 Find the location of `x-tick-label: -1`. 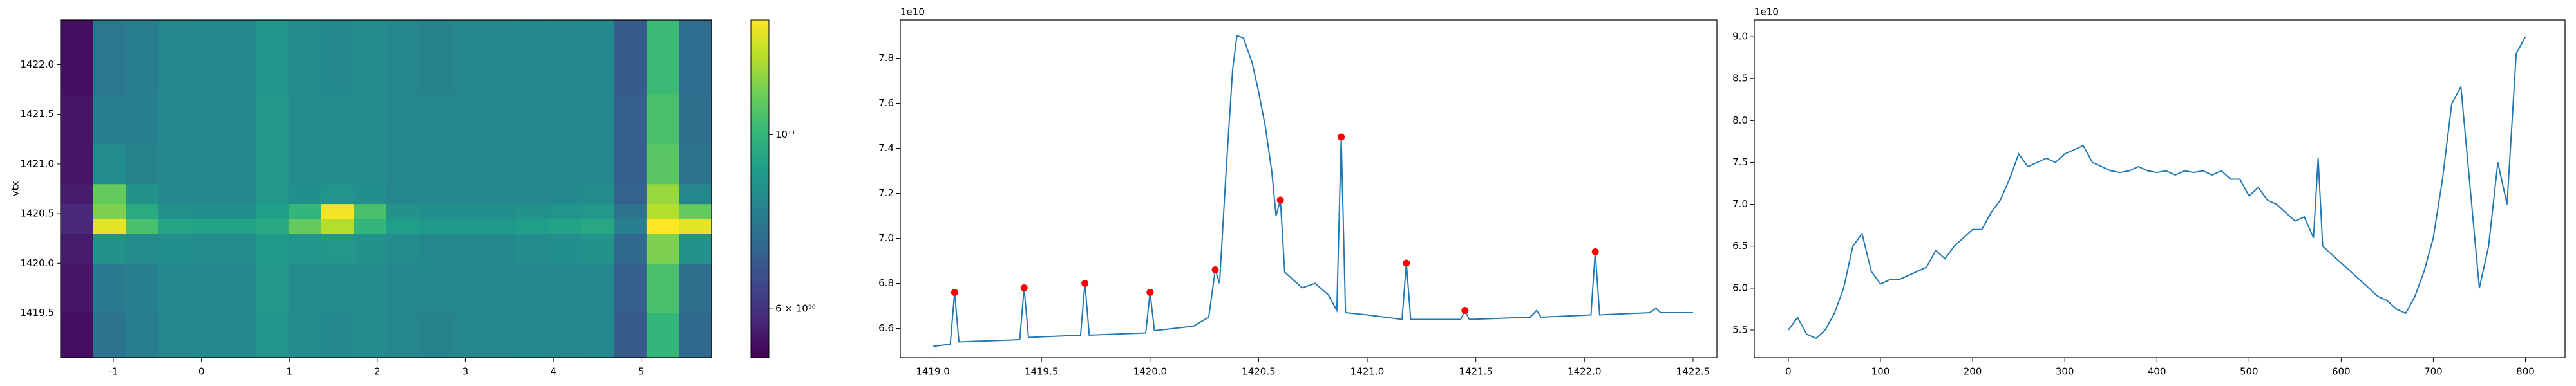

x-tick-label: -1 is located at coordinates (113, 372).